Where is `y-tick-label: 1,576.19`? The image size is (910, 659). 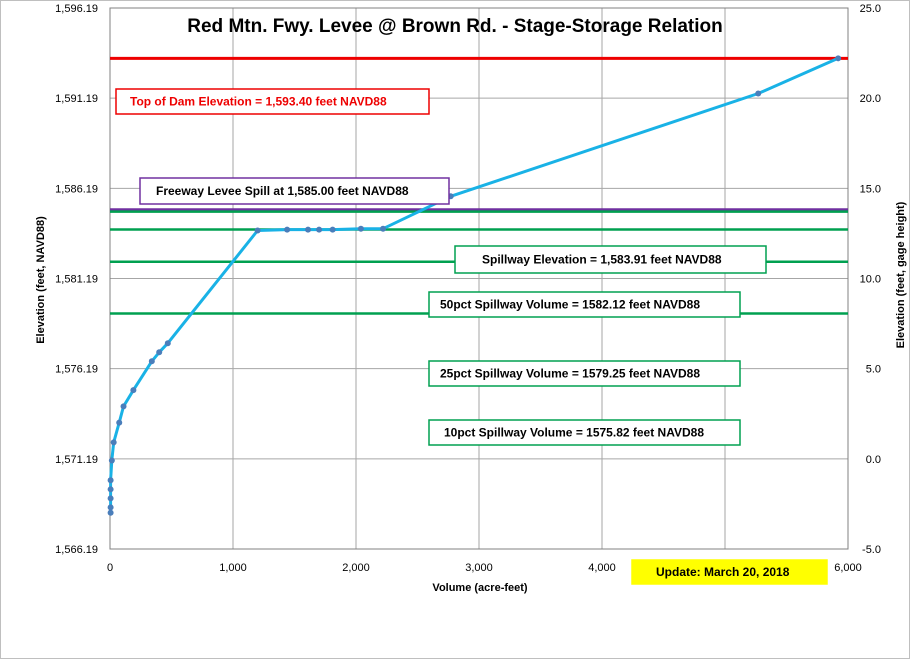
y-tick-label: 1,576.19 is located at coordinates (76, 370).